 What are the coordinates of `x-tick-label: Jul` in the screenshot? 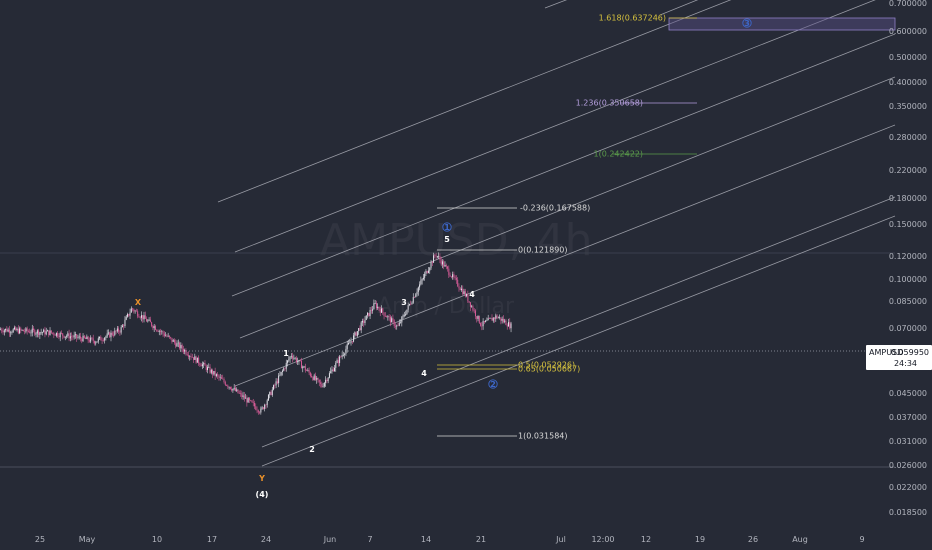 It's located at (560, 539).